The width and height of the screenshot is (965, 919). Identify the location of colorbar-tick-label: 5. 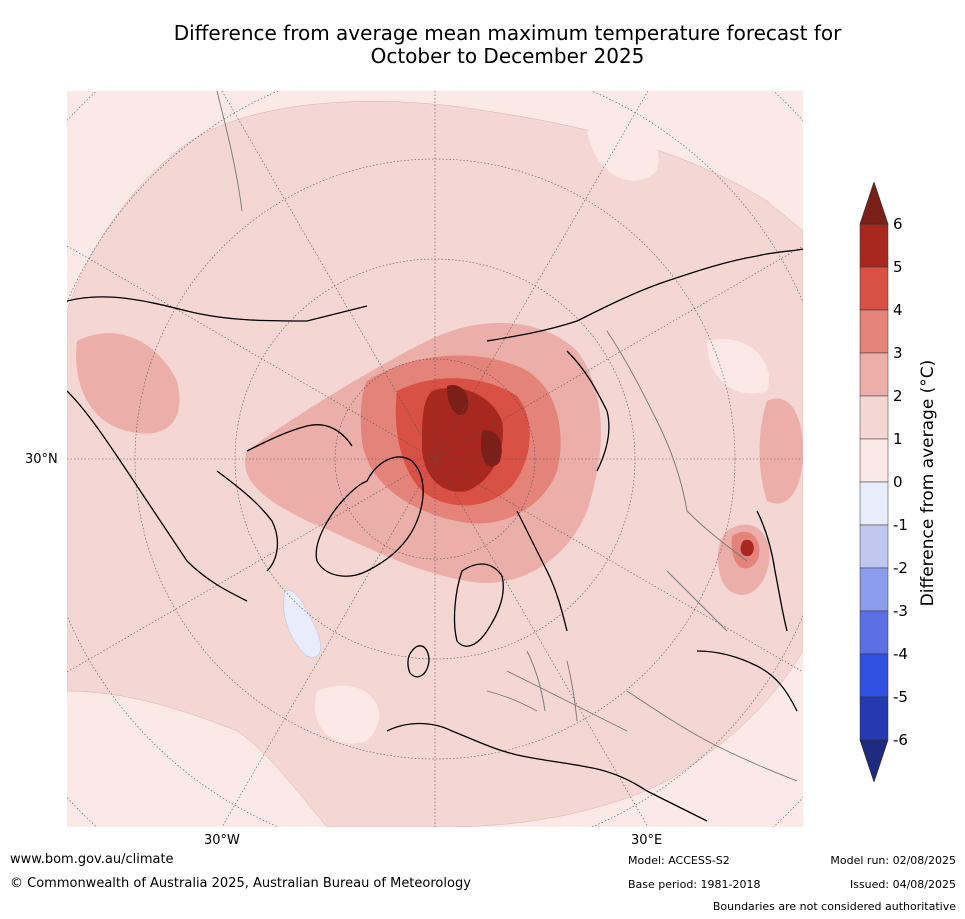
(898, 267).